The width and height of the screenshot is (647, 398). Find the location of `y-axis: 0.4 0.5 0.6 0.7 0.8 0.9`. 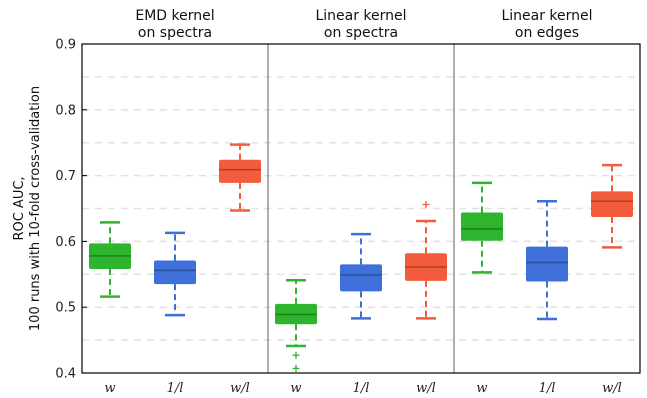

y-axis: 0.4 0.5 0.6 0.7 0.8 0.9 is located at coordinates (71, 210).